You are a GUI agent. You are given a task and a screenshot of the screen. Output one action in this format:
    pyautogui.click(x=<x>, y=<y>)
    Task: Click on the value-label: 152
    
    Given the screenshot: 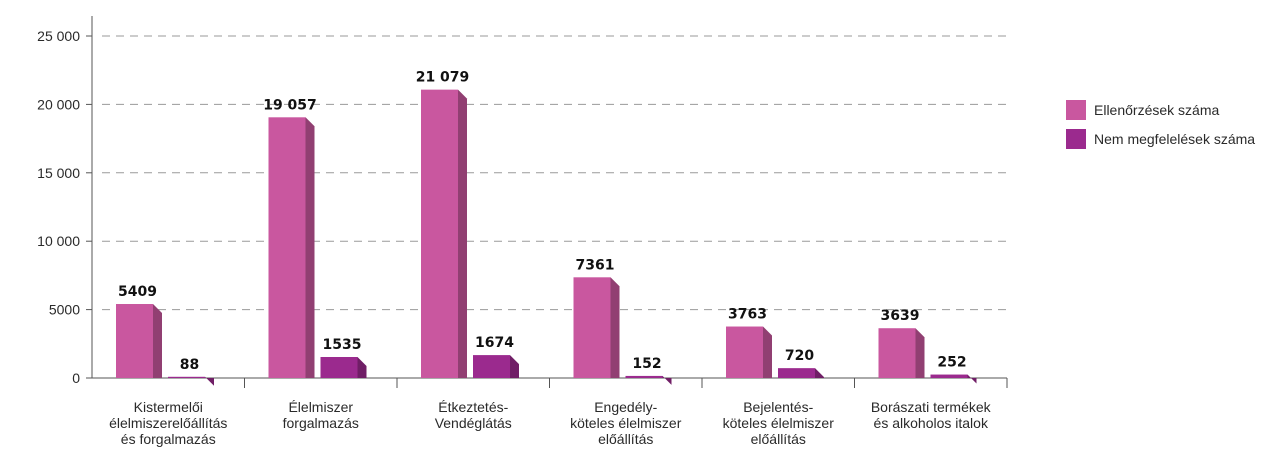 What is the action you would take?
    pyautogui.click(x=646, y=364)
    